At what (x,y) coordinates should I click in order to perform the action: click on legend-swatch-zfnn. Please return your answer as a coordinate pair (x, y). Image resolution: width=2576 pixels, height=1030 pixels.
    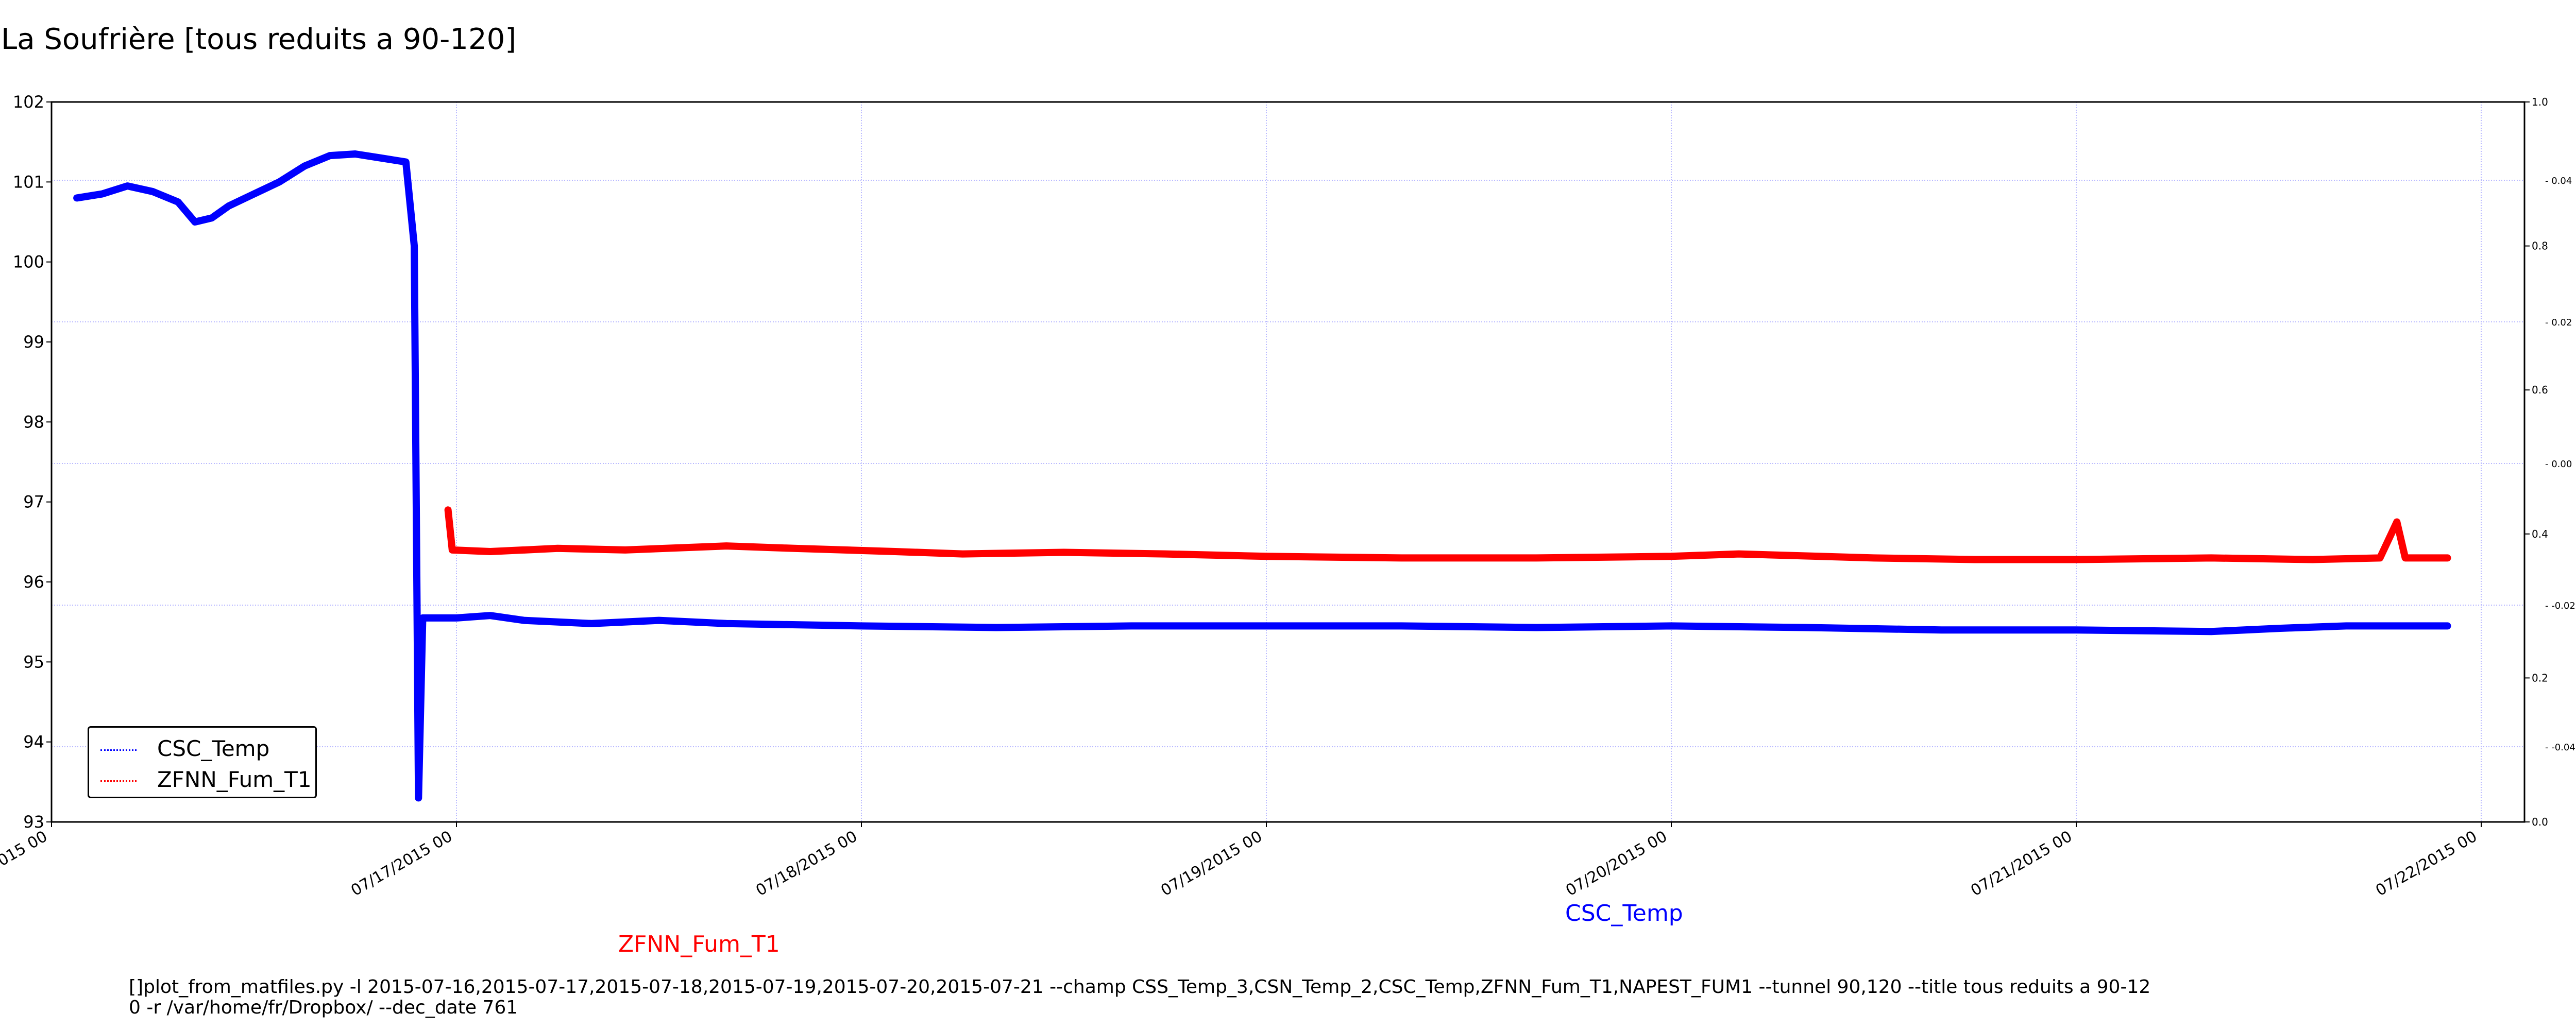
    Looking at the image, I should click on (118, 781).